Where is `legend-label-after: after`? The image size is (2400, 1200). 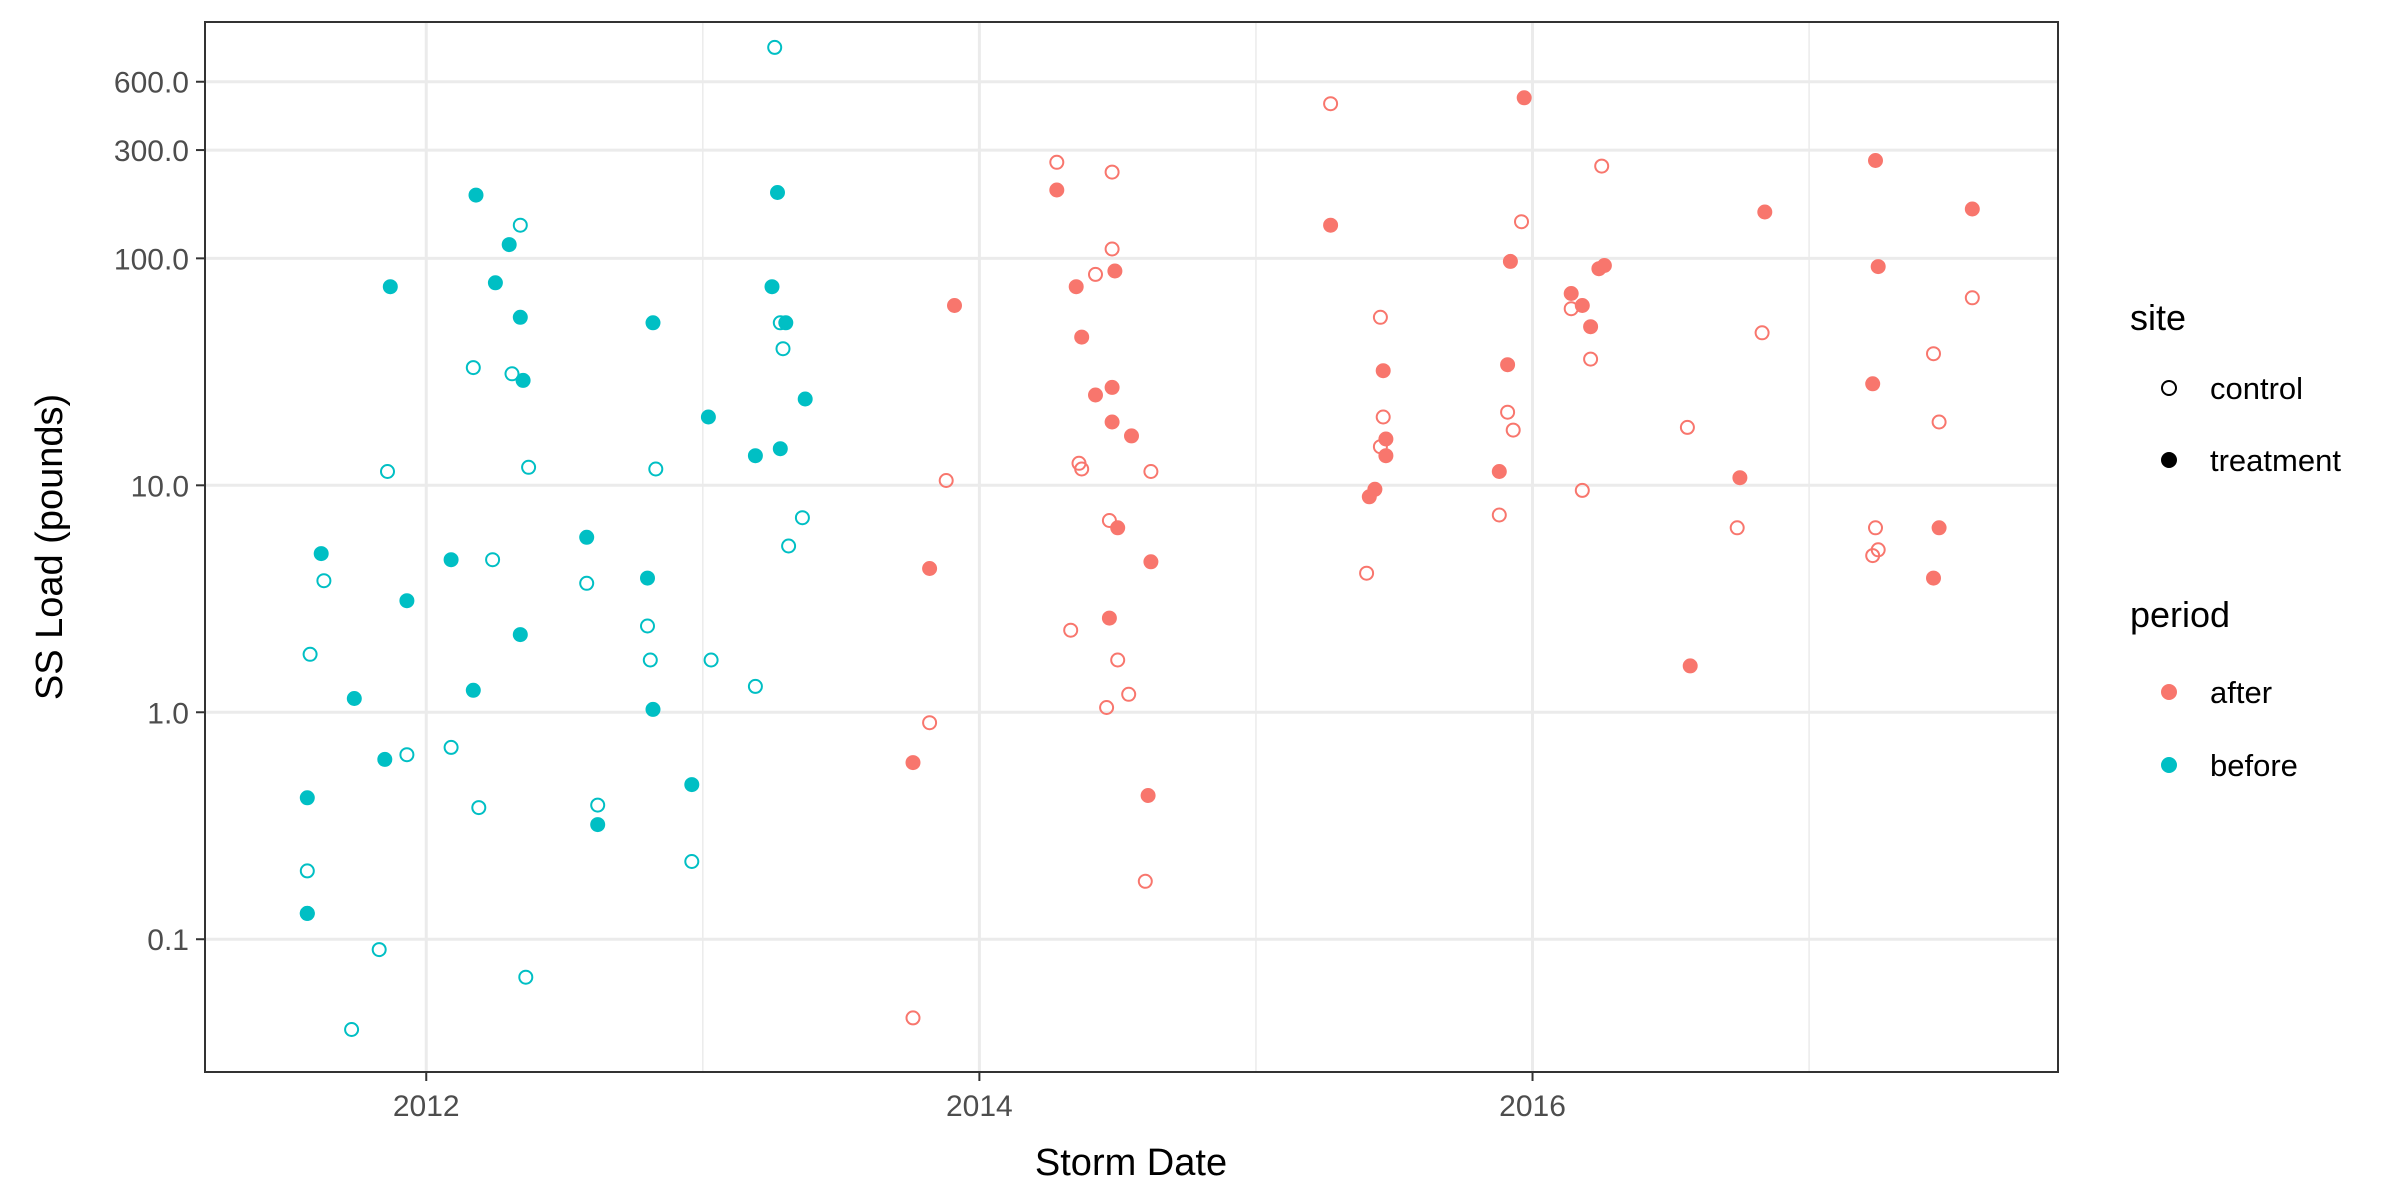 legend-label-after: after is located at coordinates (2241, 692).